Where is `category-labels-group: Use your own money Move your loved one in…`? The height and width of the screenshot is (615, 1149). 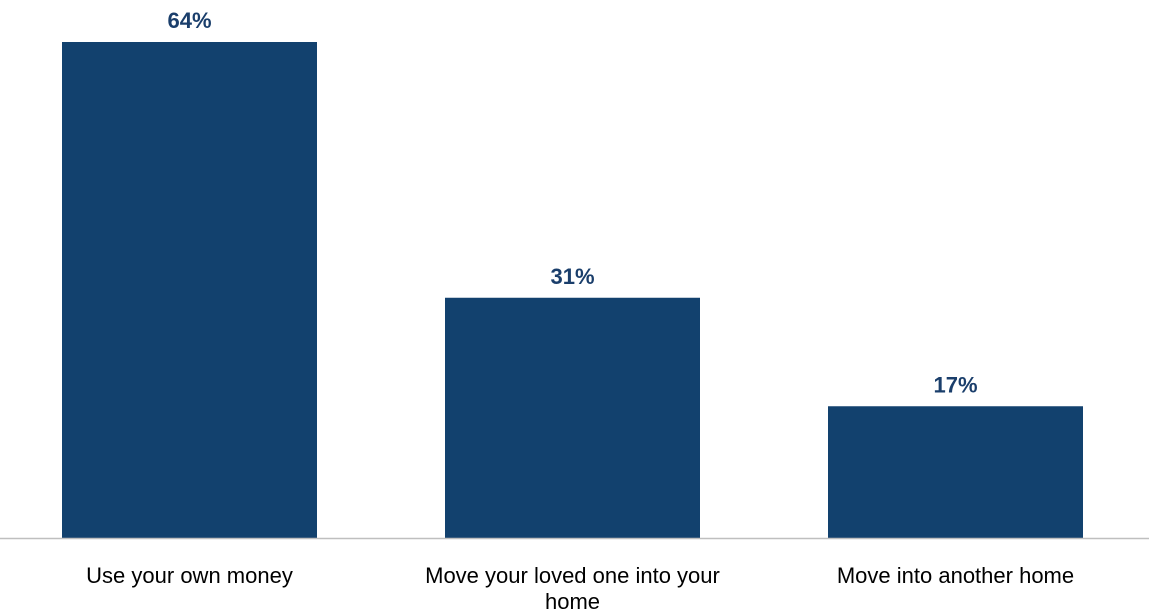
category-labels-group: Use your own money Move your loved one in… is located at coordinates (580, 588).